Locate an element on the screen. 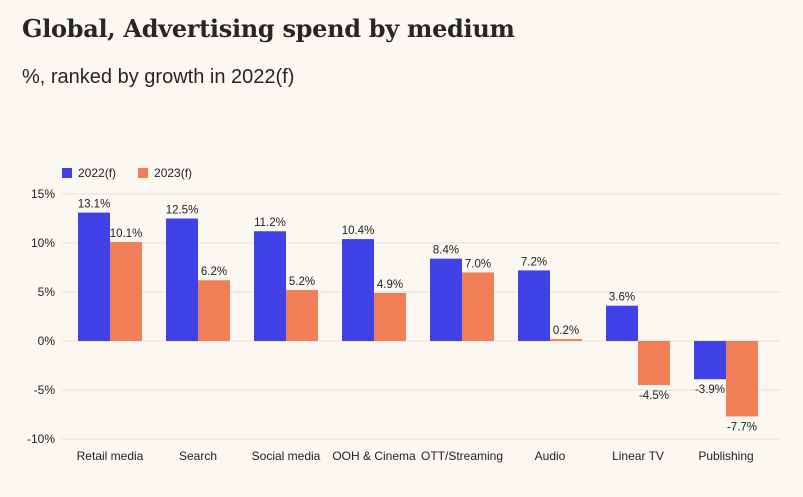 This screenshot has width=803, height=497. data-label: -3.9% is located at coordinates (710, 390).